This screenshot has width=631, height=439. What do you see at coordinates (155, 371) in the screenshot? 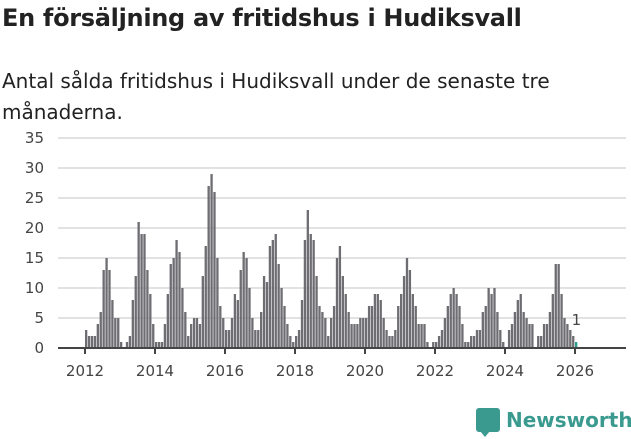
I see `x-tick-label: 2014` at bounding box center [155, 371].